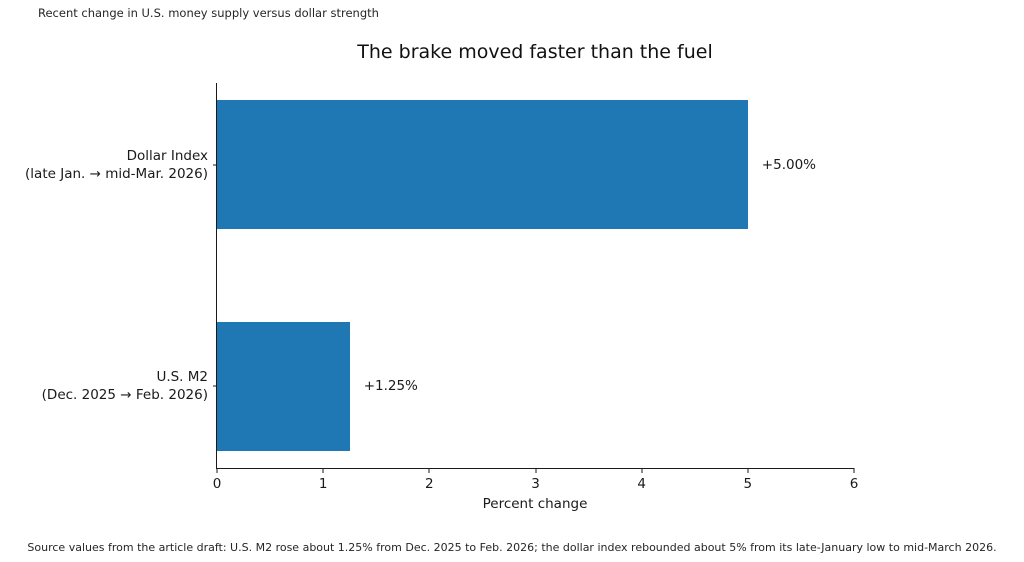 This screenshot has width=1024, height=562. I want to click on category-period: (late Jan. → mid-Mar. 2026), so click(116, 173).